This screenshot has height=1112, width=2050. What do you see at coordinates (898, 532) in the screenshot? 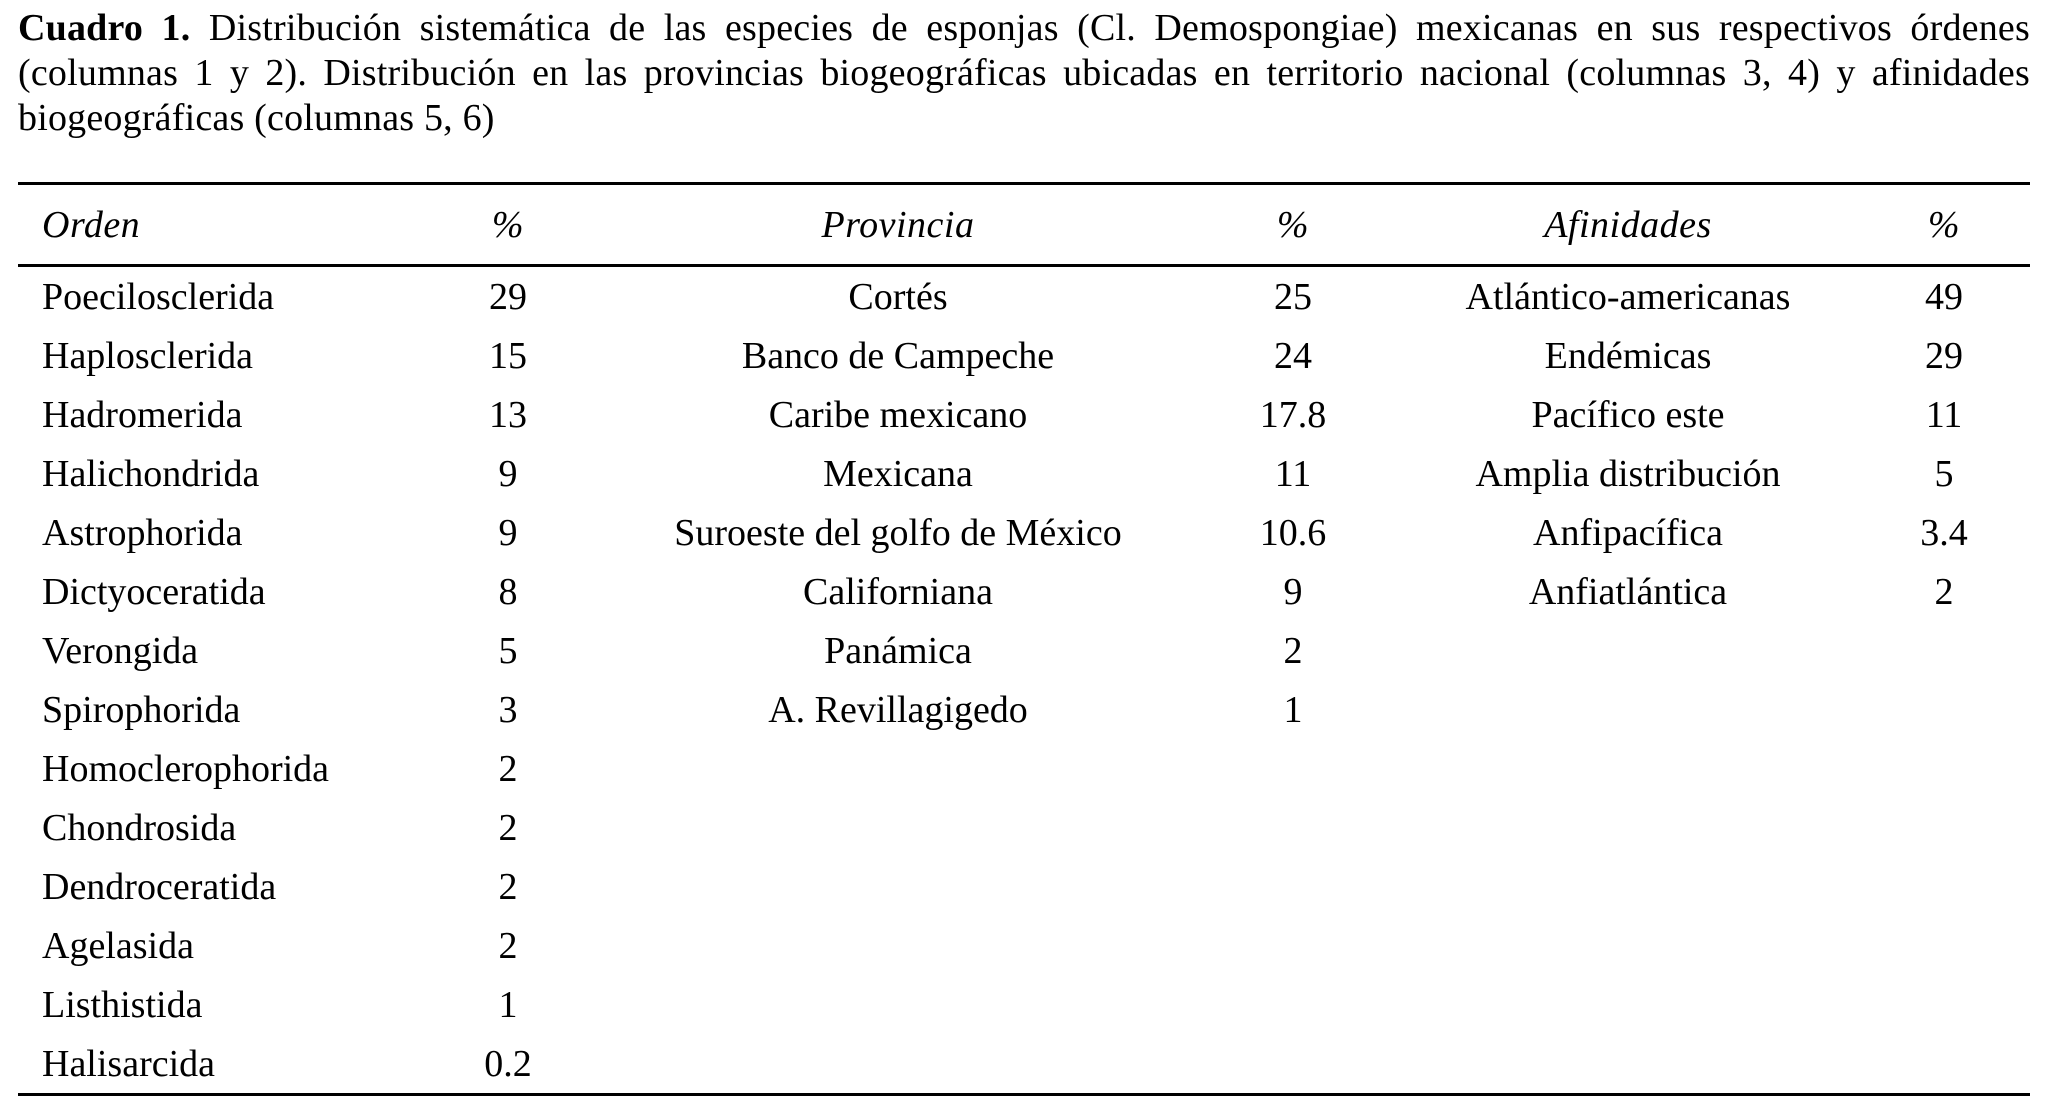
I see `provincia-cell: Suroeste del golfo de México` at bounding box center [898, 532].